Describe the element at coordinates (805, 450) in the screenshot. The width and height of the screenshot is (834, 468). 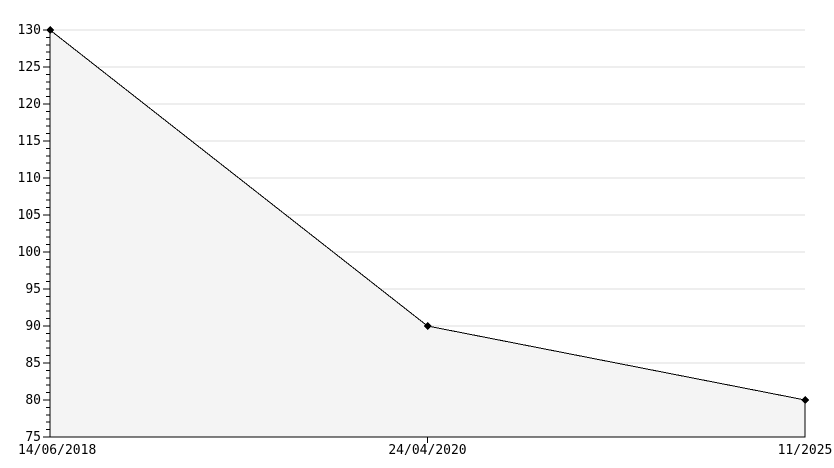
I see `x-tick-label: 11/2025` at that location.